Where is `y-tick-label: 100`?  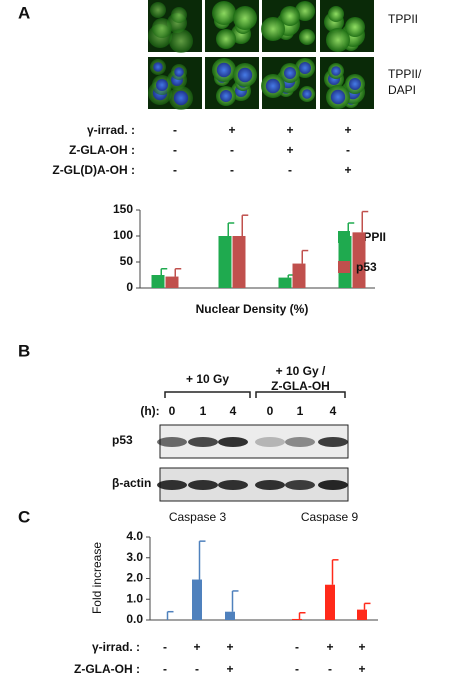 y-tick-label: 100 is located at coordinates (123, 235).